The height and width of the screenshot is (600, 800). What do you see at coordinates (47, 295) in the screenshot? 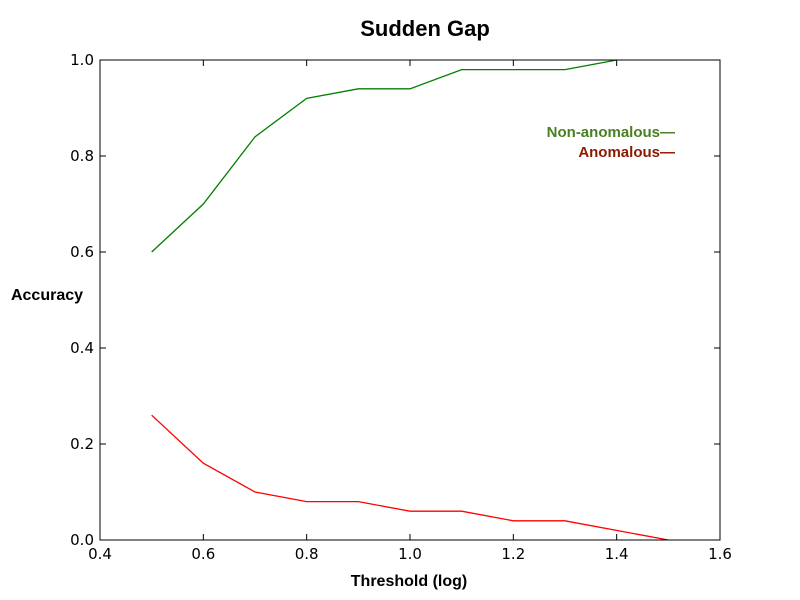
I see `y-axis-label: Accuracy` at bounding box center [47, 295].